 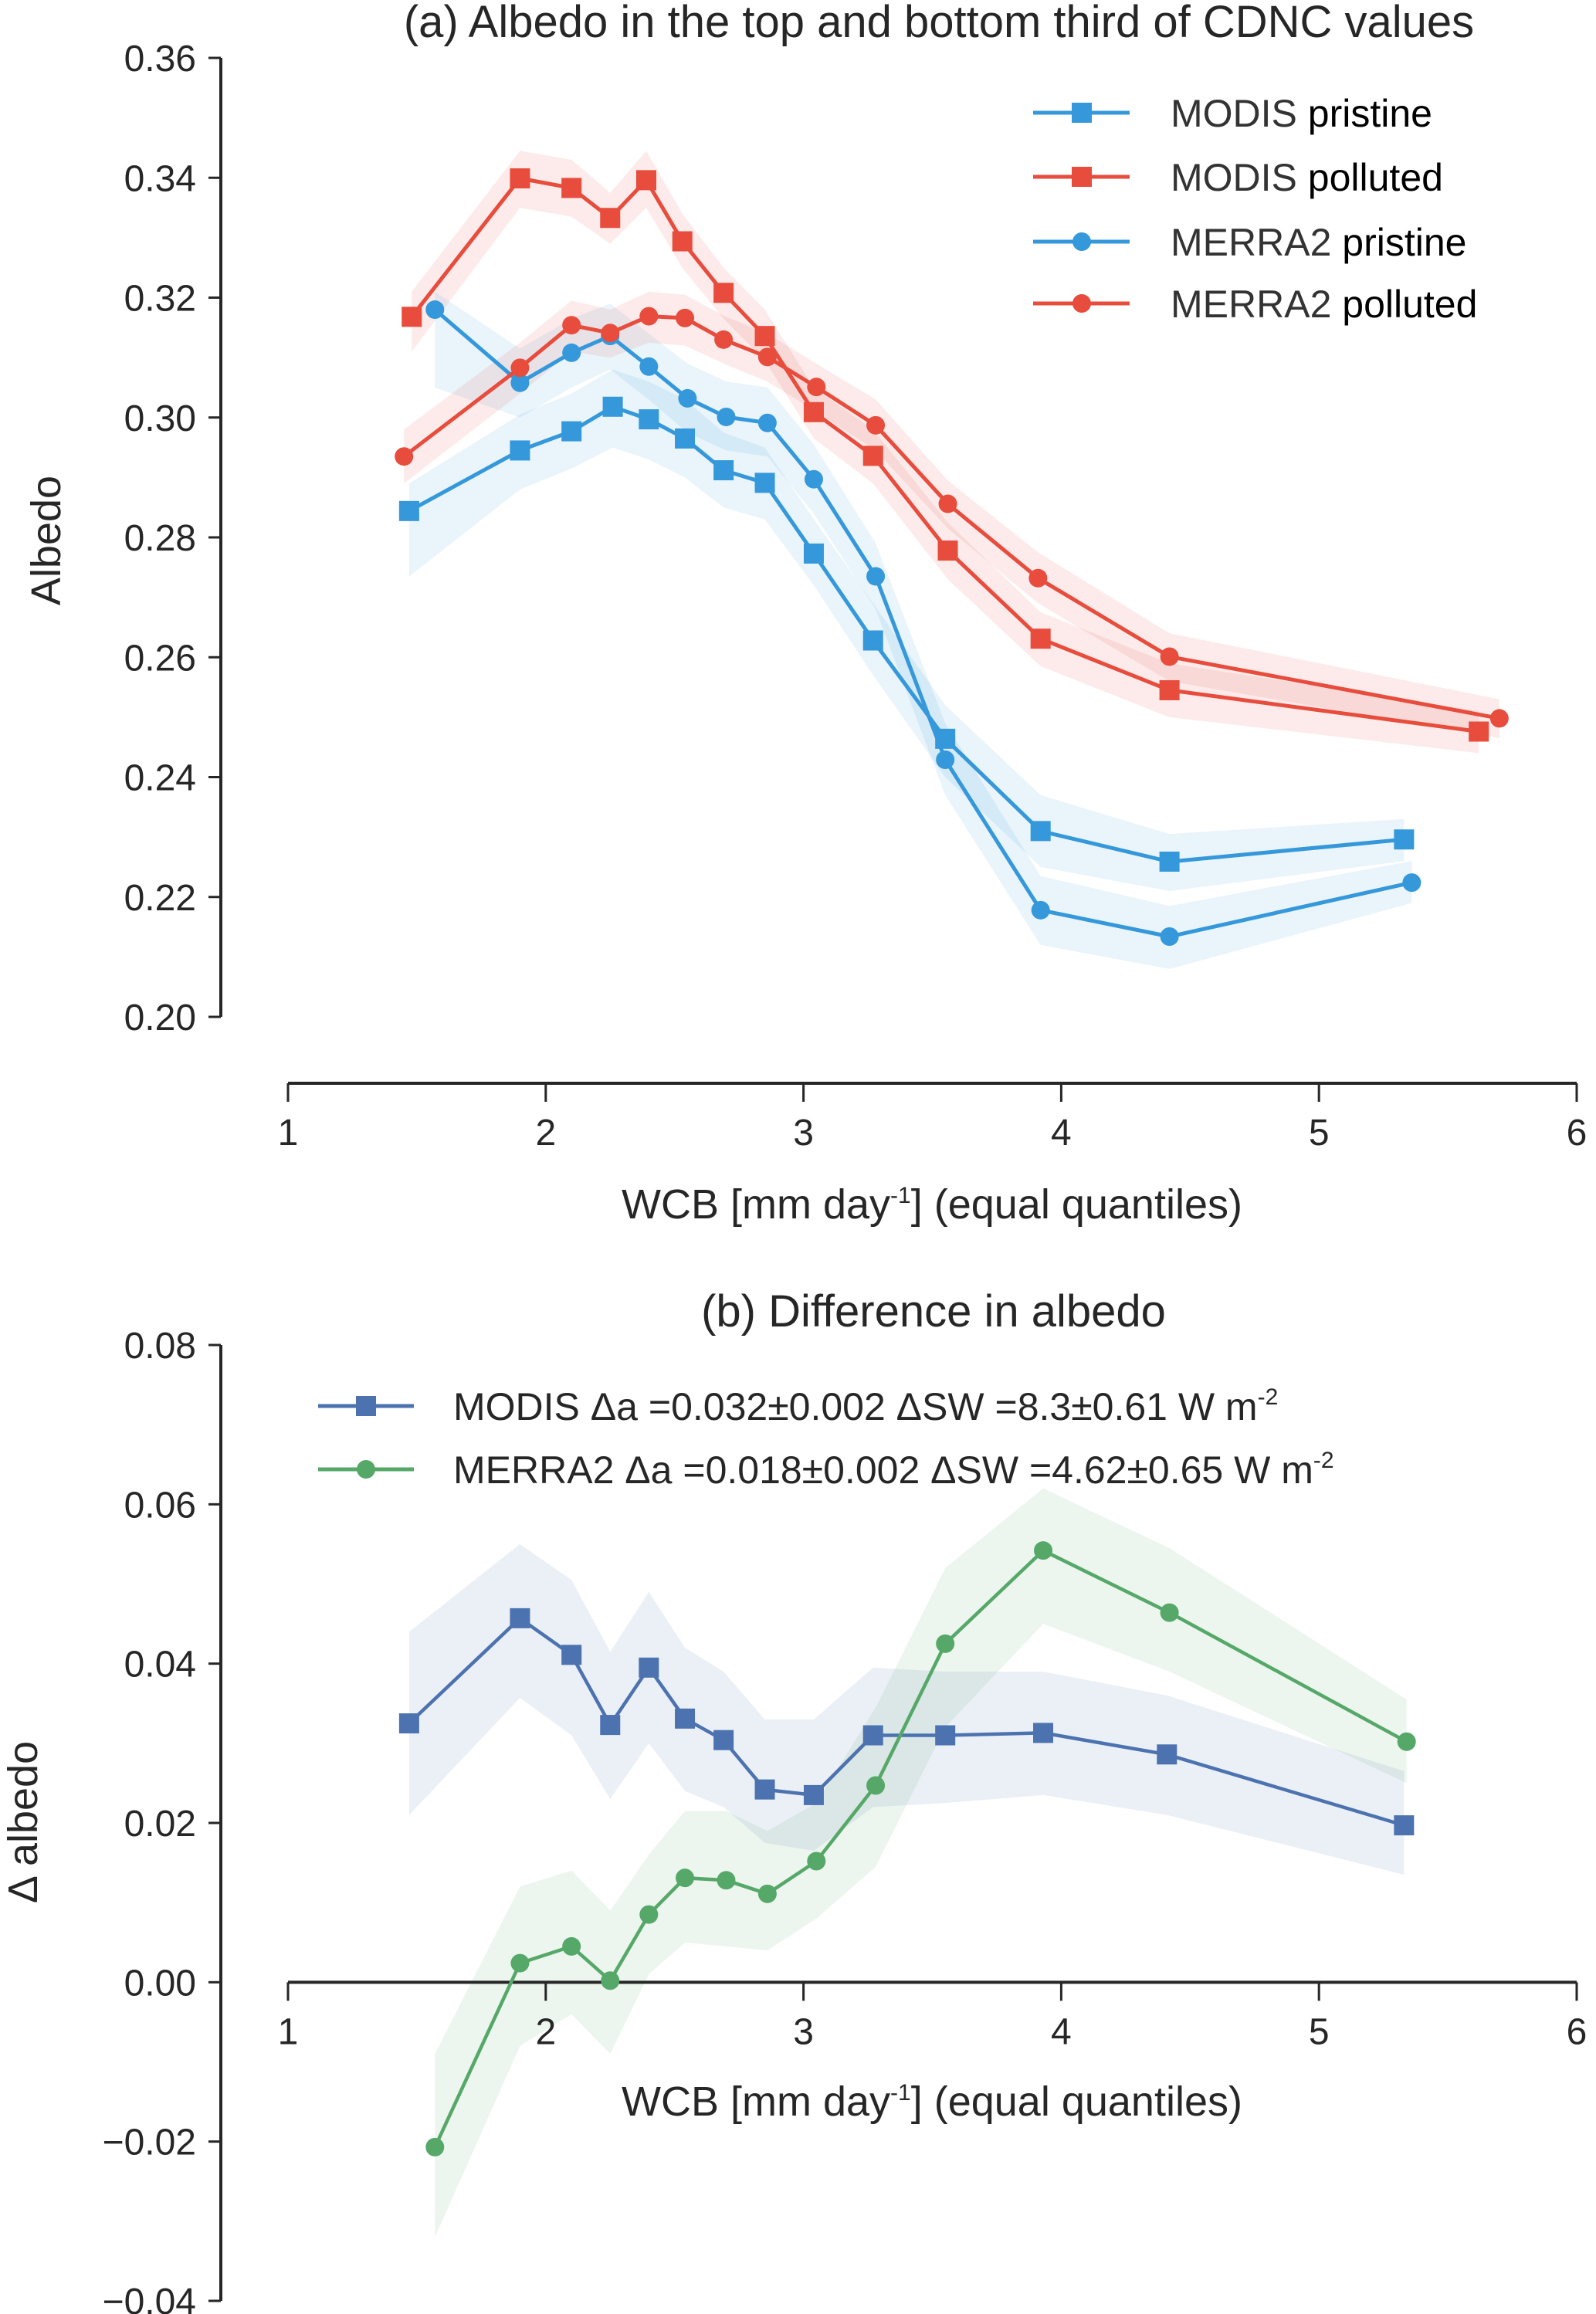 I want to click on legend-text: MODIS Δa =0.032±0.002 ΔSW =8.3±0.61 W m, so click(x=855, y=1406).